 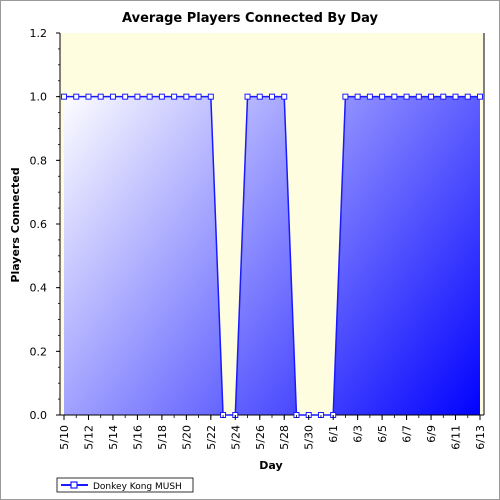 I want to click on y-tick-label: 0.6, so click(x=39, y=224).